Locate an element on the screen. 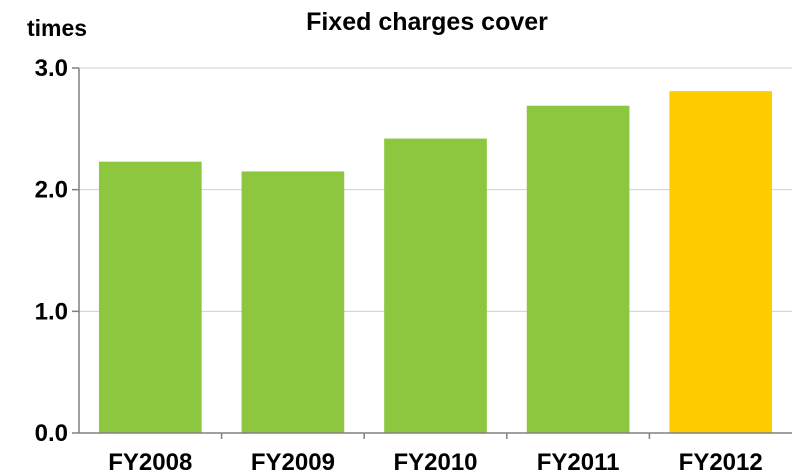  x-tick-label-fy2008: FY2008 is located at coordinates (150, 461).